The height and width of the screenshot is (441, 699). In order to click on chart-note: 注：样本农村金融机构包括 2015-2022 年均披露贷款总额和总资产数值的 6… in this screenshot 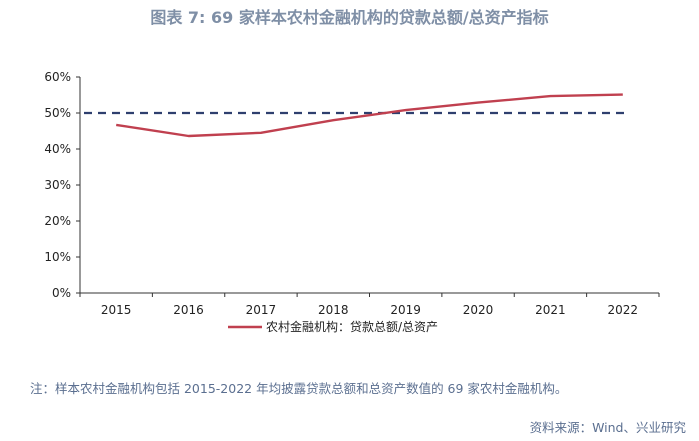, I will do `click(299, 388)`.